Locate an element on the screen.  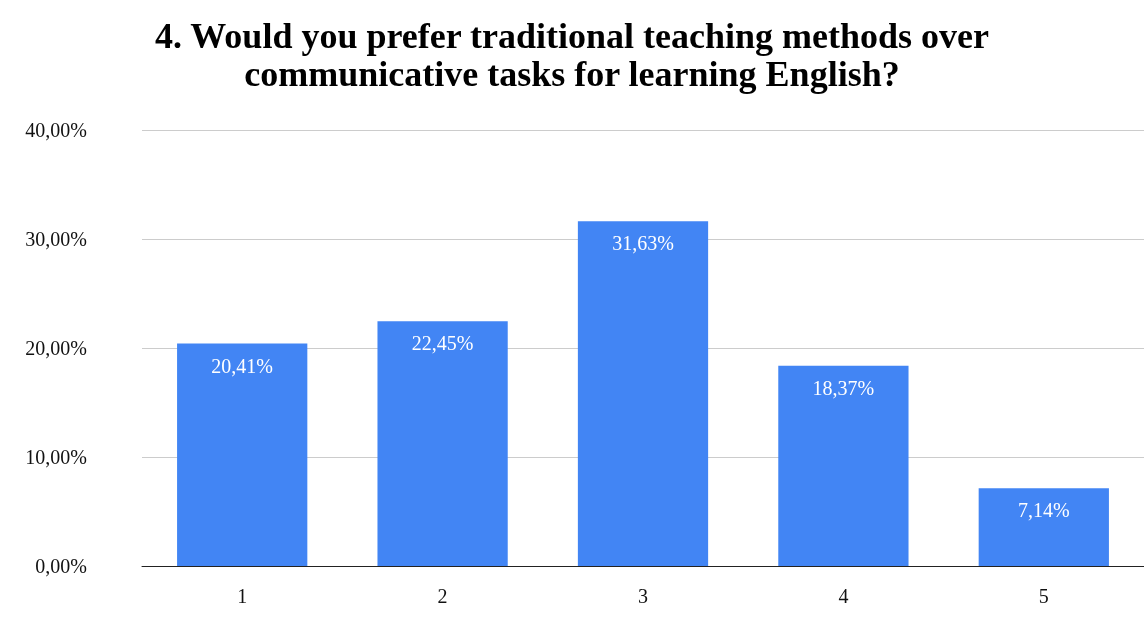
x-tick-label: 5 is located at coordinates (1043, 596).